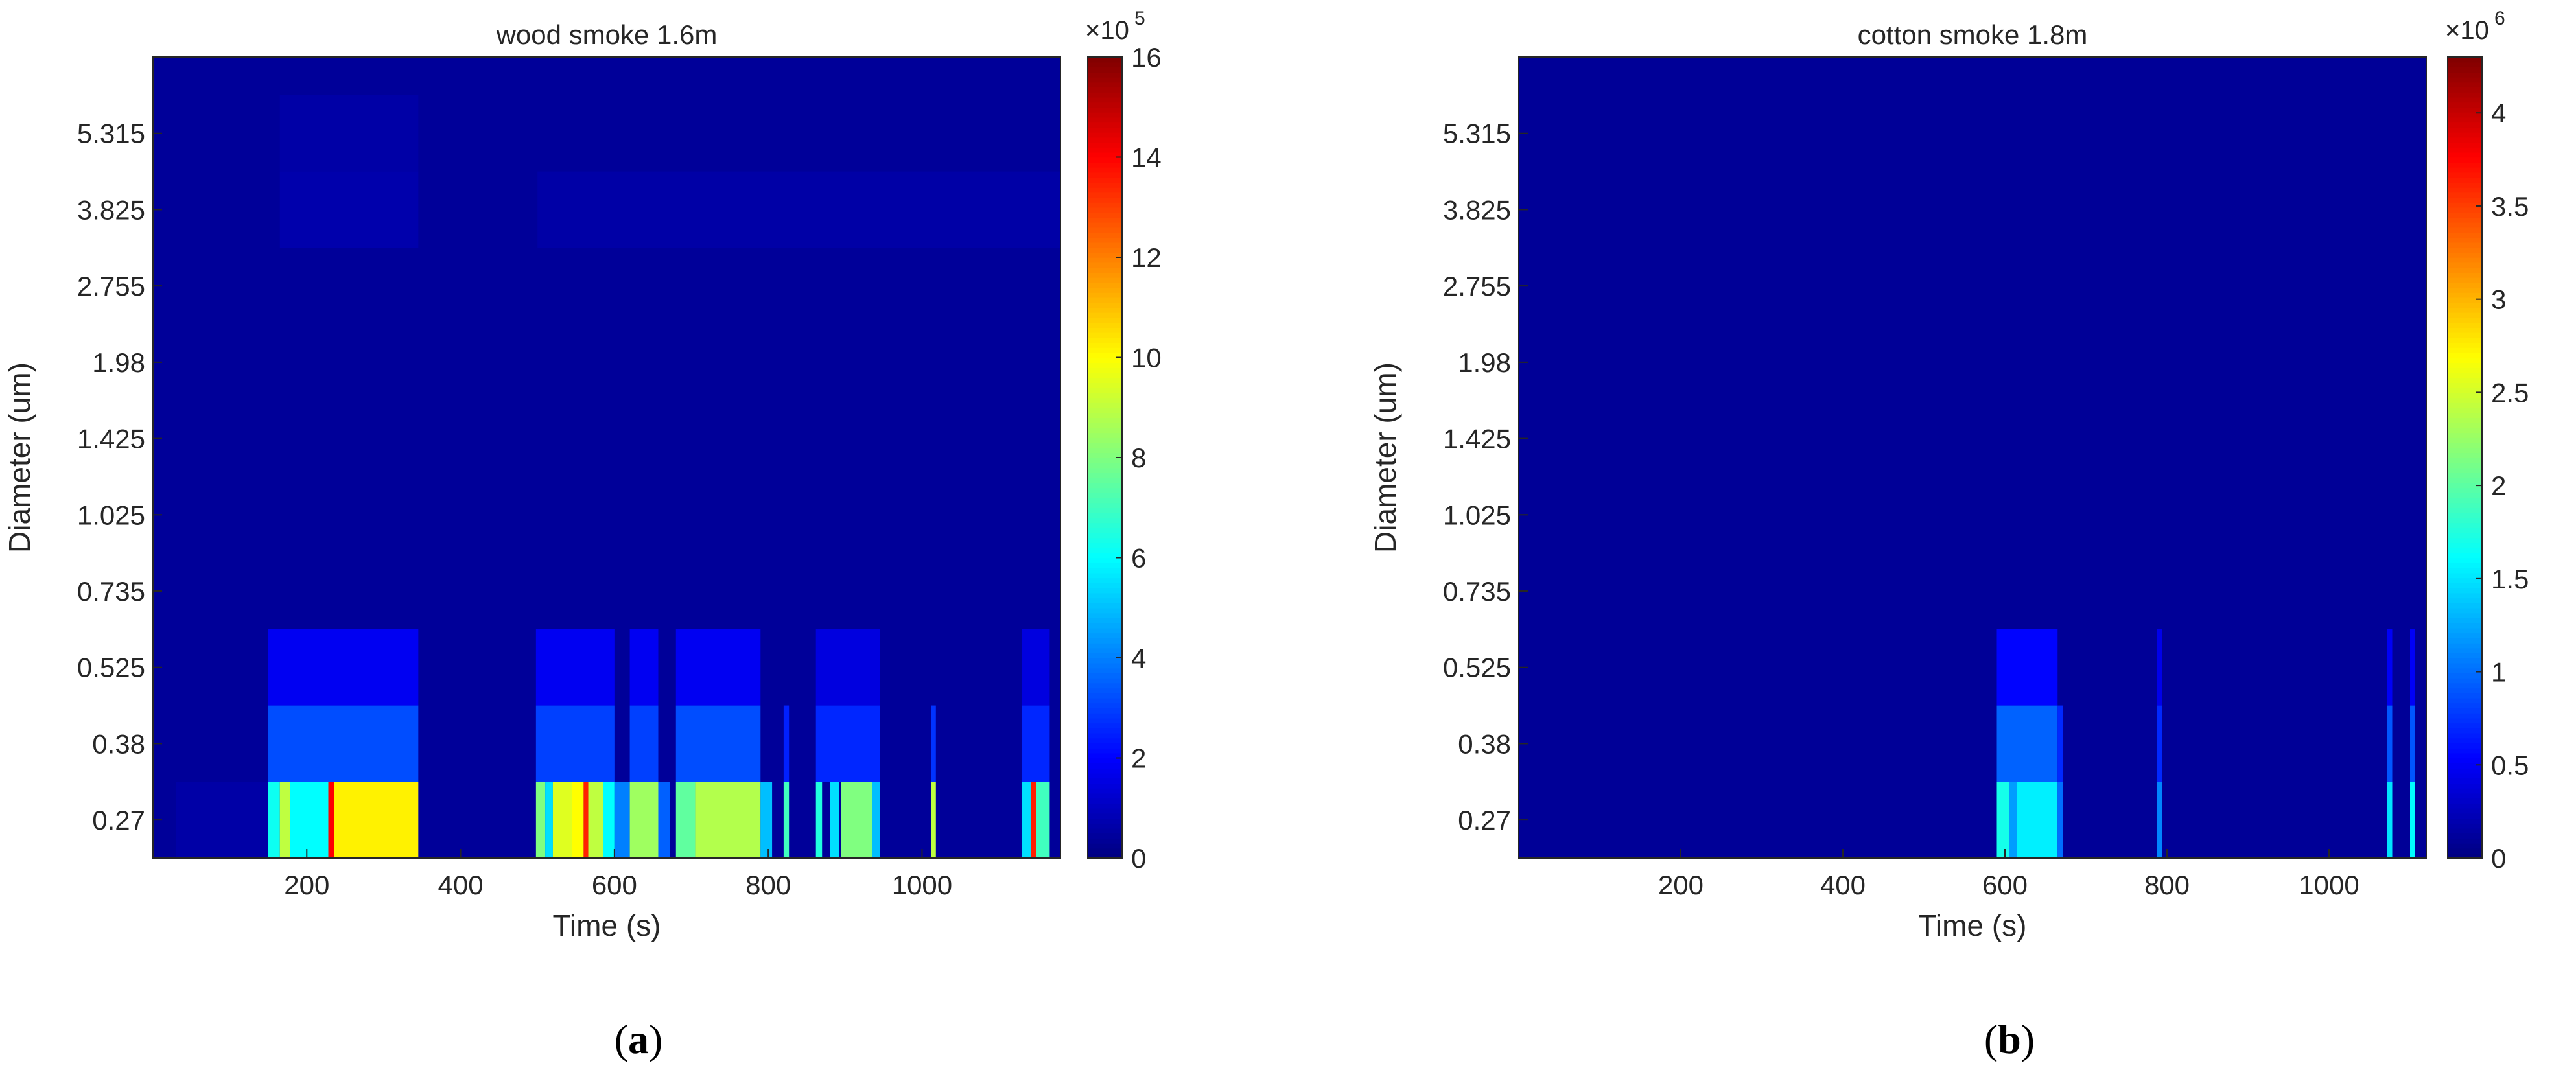 The image size is (2576, 1081). What do you see at coordinates (1681, 885) in the screenshot?
I see `x-tick-label: 200` at bounding box center [1681, 885].